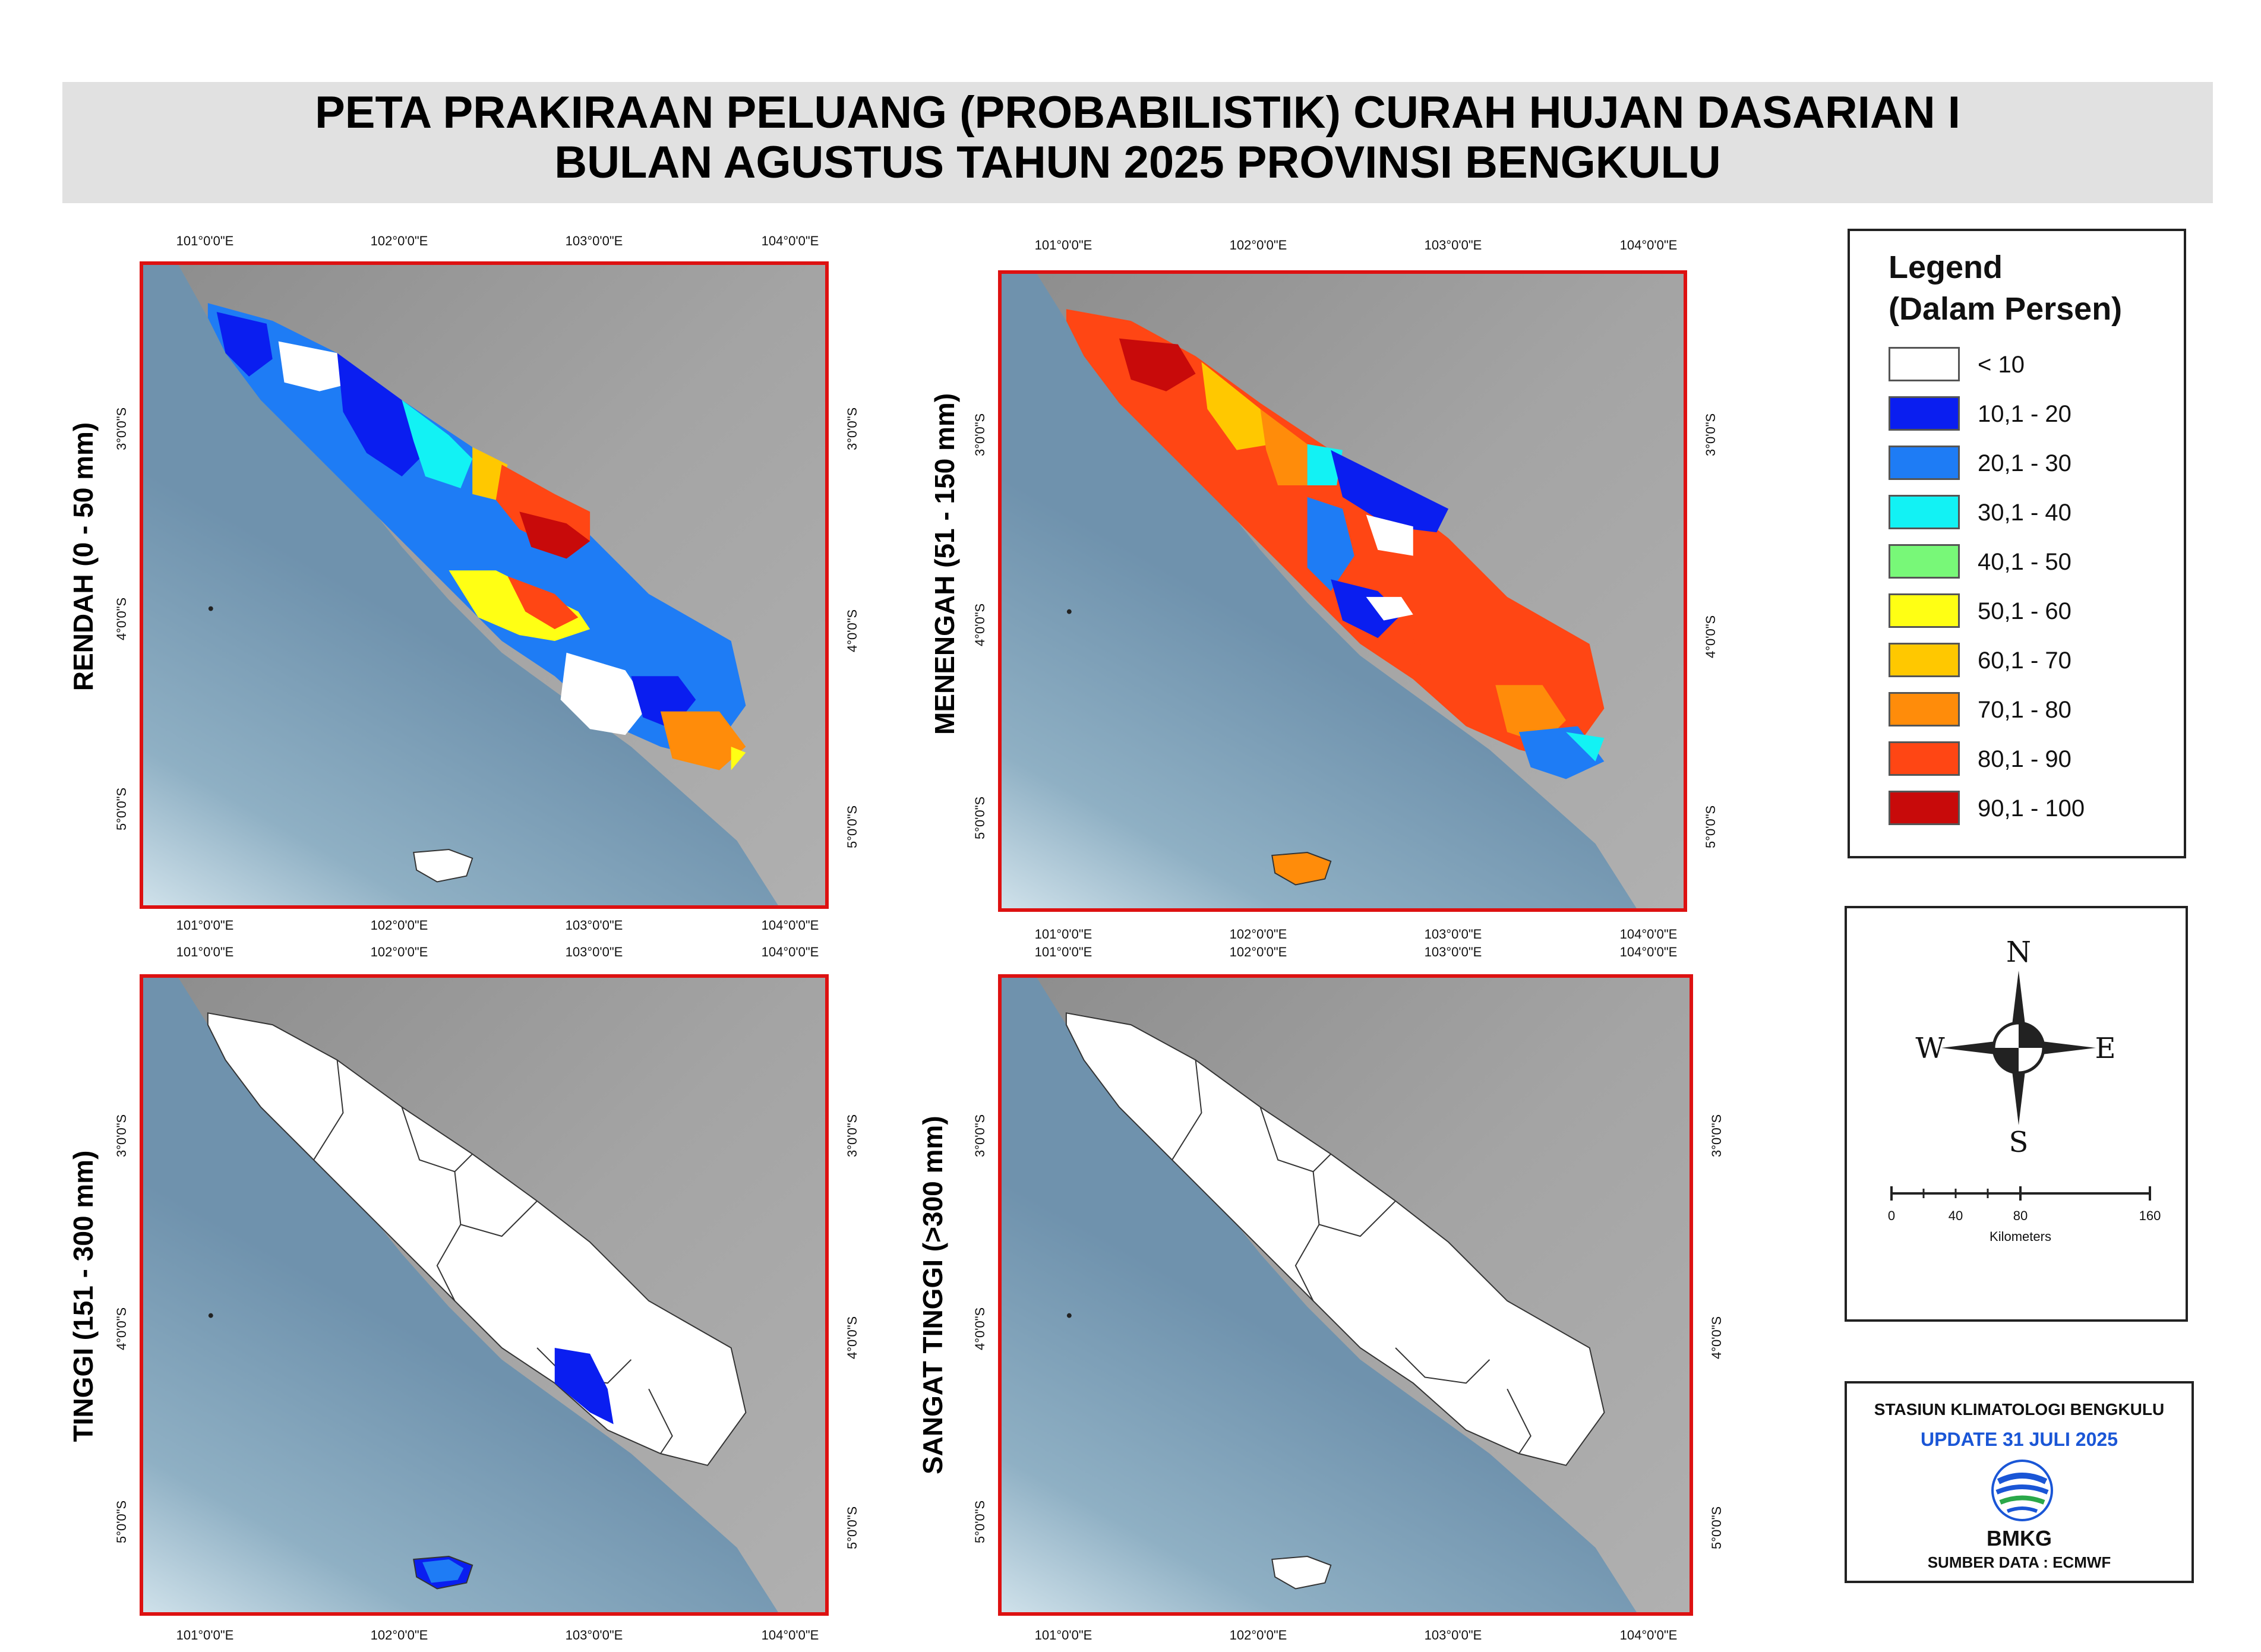  I want to click on map-frame-sangat-tinggi, so click(1345, 1295).